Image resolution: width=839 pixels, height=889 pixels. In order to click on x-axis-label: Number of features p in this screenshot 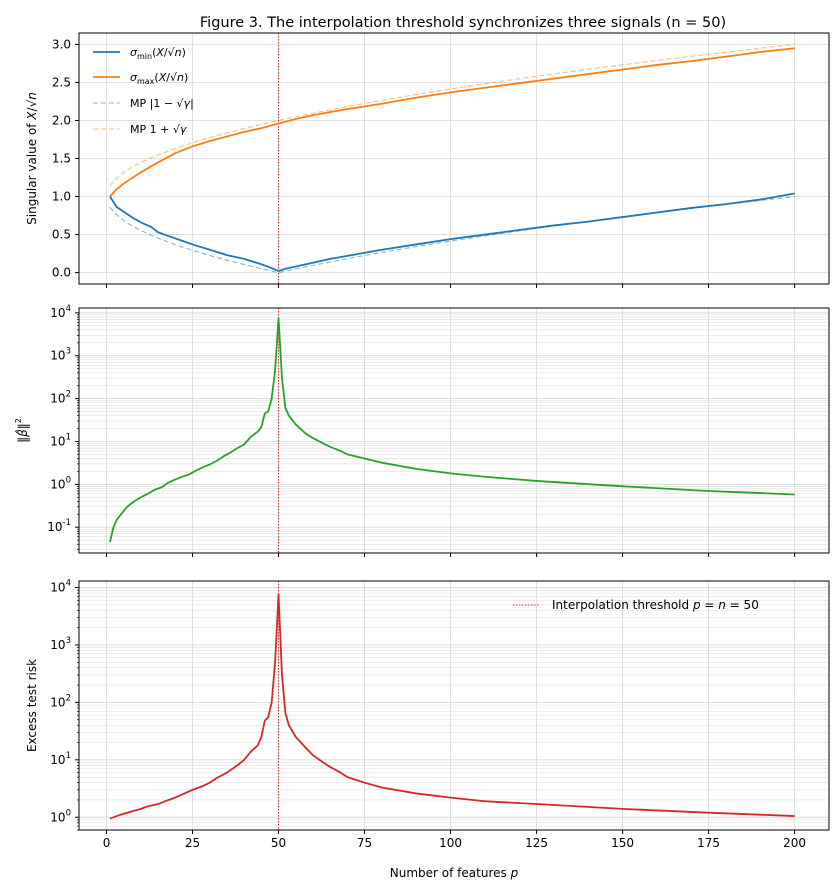, I will do `click(454, 873)`.